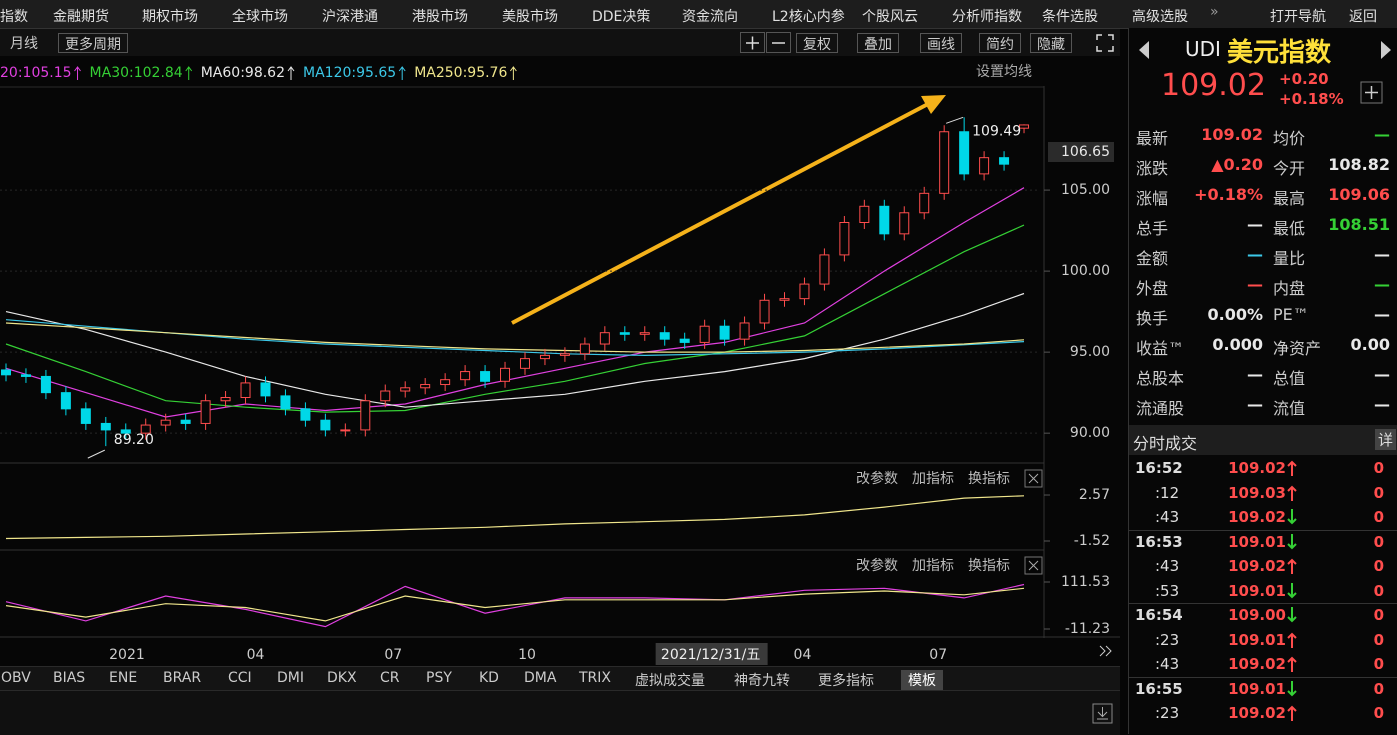 This screenshot has height=735, width=1397. What do you see at coordinates (1385, 439) in the screenshot?
I see `trades-detail: 详` at bounding box center [1385, 439].